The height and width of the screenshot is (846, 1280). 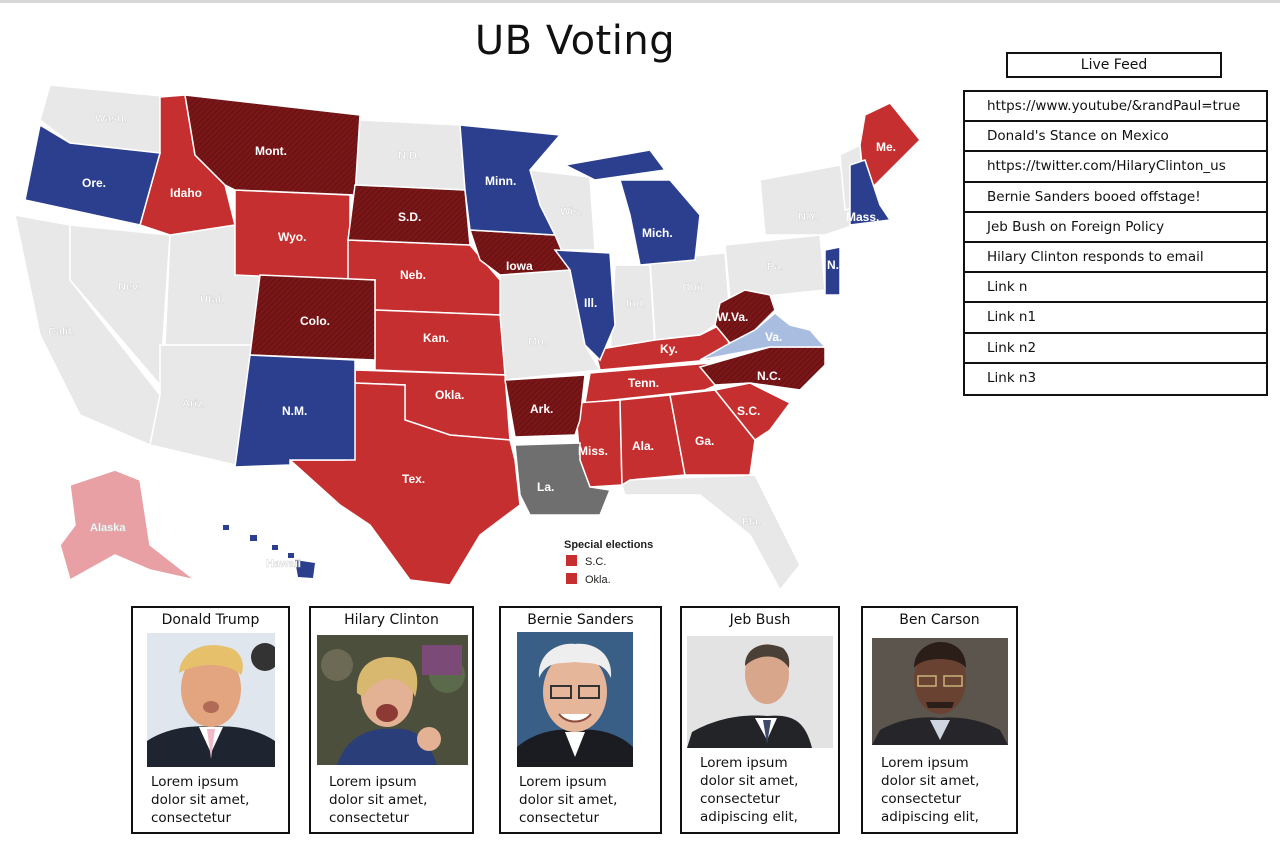 I want to click on candidate-name: Bernie Sanders, so click(x=580, y=620).